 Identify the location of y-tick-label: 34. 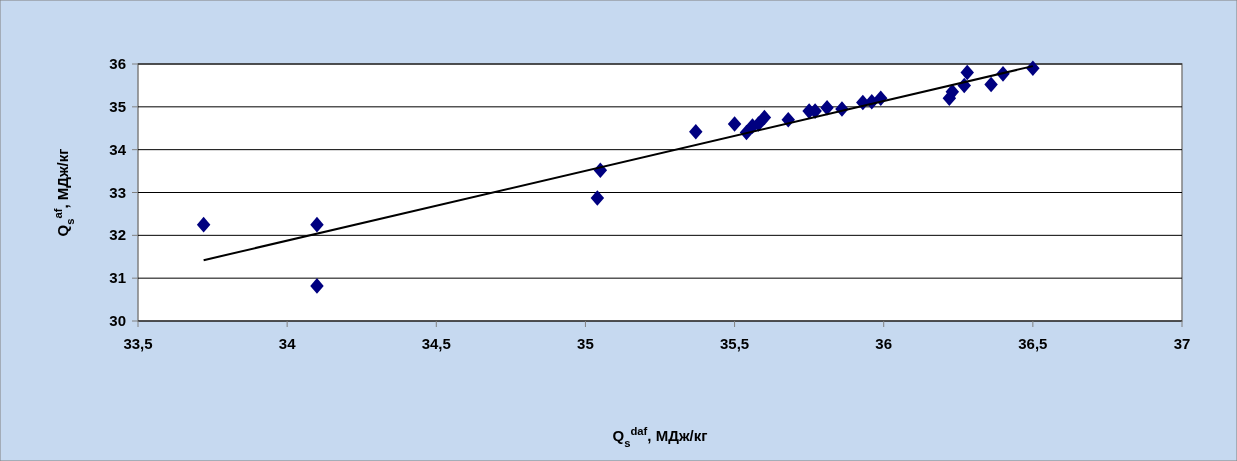
(118, 149).